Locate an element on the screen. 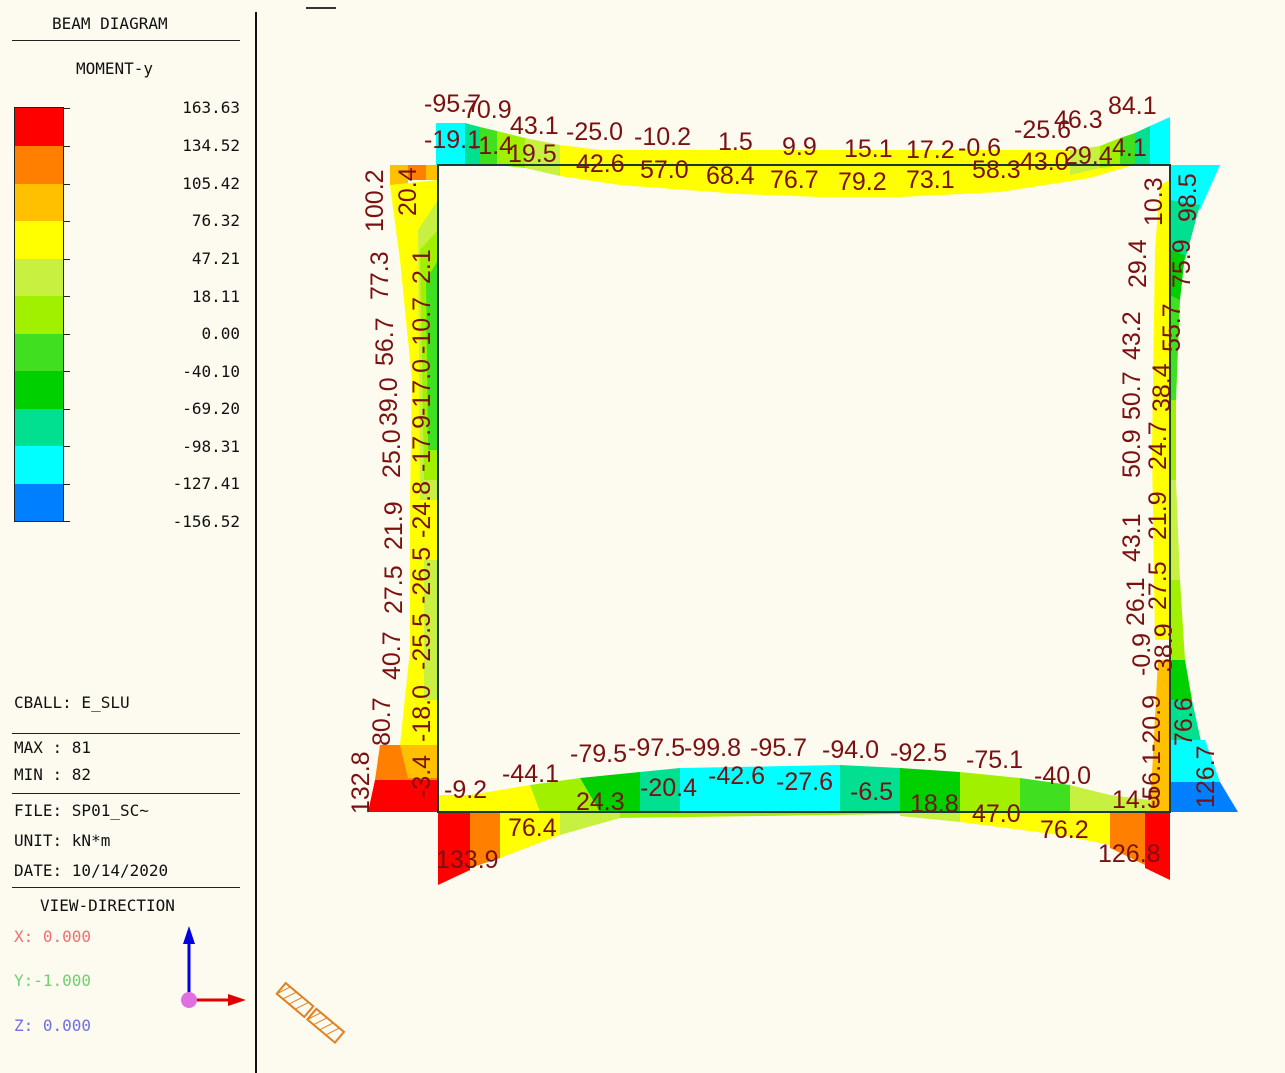  moment-label: 26.1 is located at coordinates (1136, 601).